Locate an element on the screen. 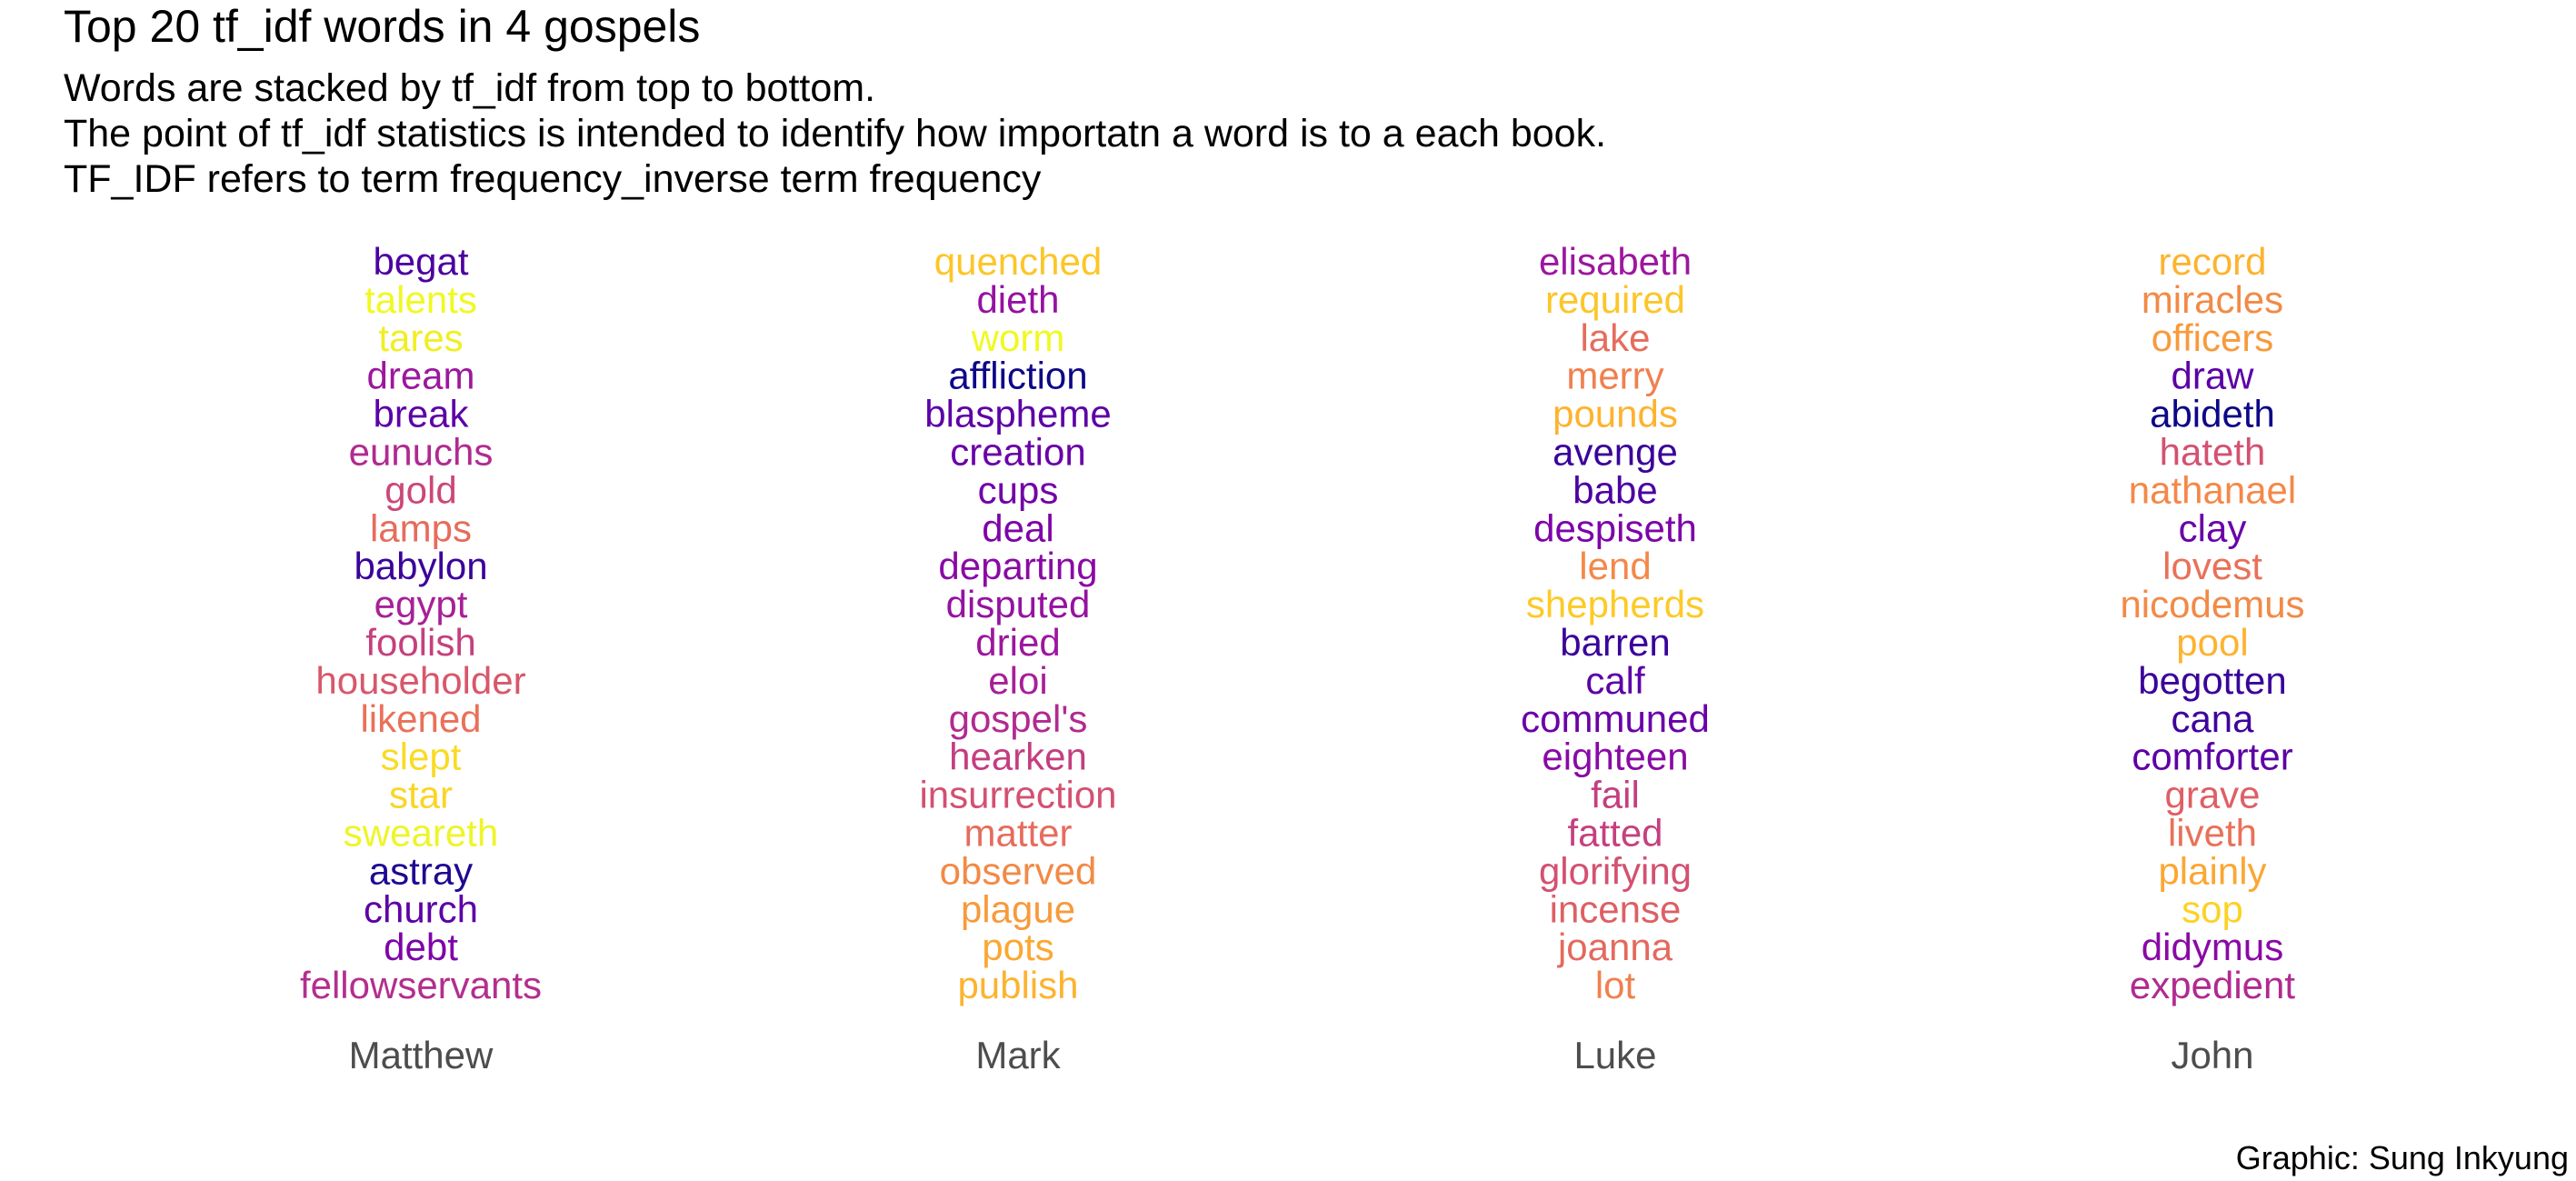  word-label: shepherds is located at coordinates (1615, 604).